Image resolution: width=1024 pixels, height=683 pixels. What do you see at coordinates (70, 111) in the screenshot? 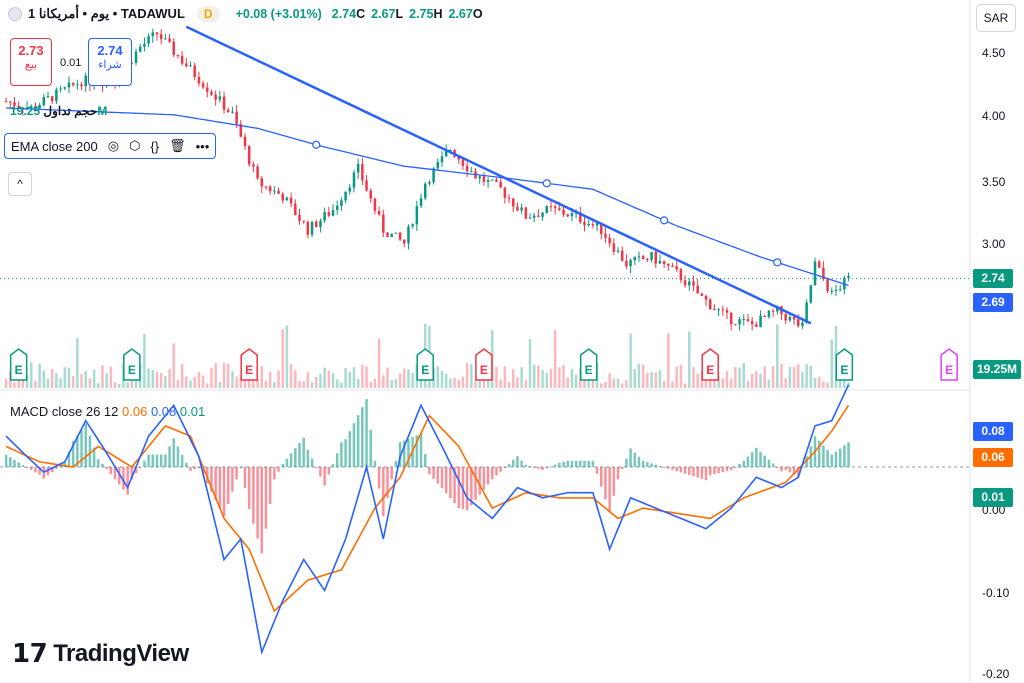
I see `volume-label: حجم تداول` at bounding box center [70, 111].